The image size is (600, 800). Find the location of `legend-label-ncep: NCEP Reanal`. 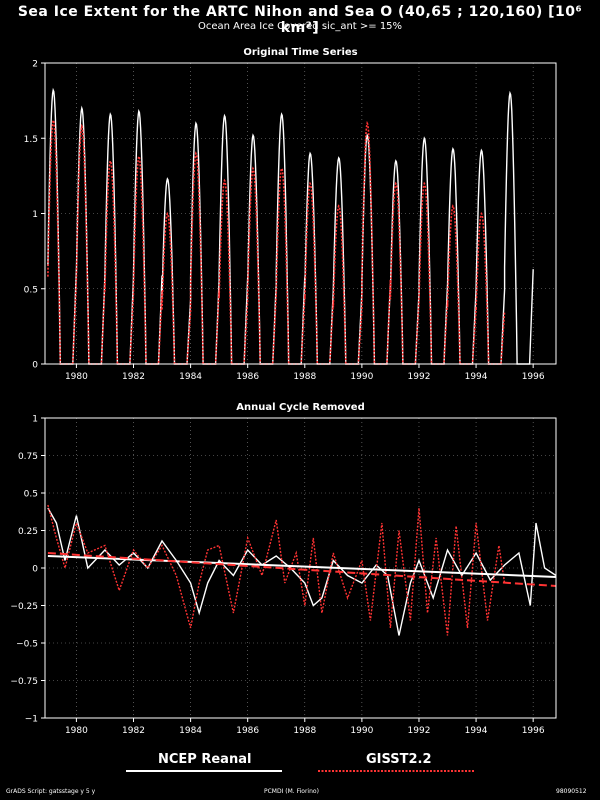

legend-label-ncep: NCEP Reanal is located at coordinates (205, 759).